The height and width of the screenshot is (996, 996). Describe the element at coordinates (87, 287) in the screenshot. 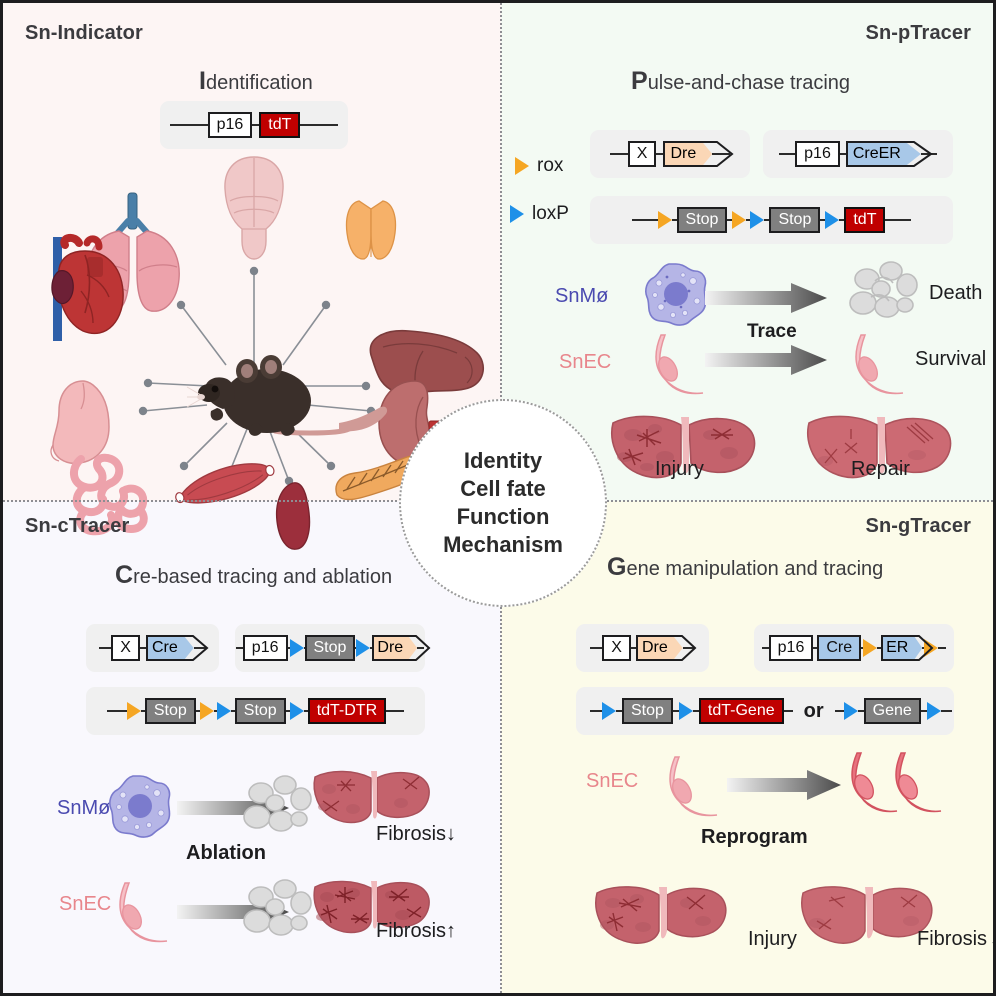

I see `organ-heart` at that location.